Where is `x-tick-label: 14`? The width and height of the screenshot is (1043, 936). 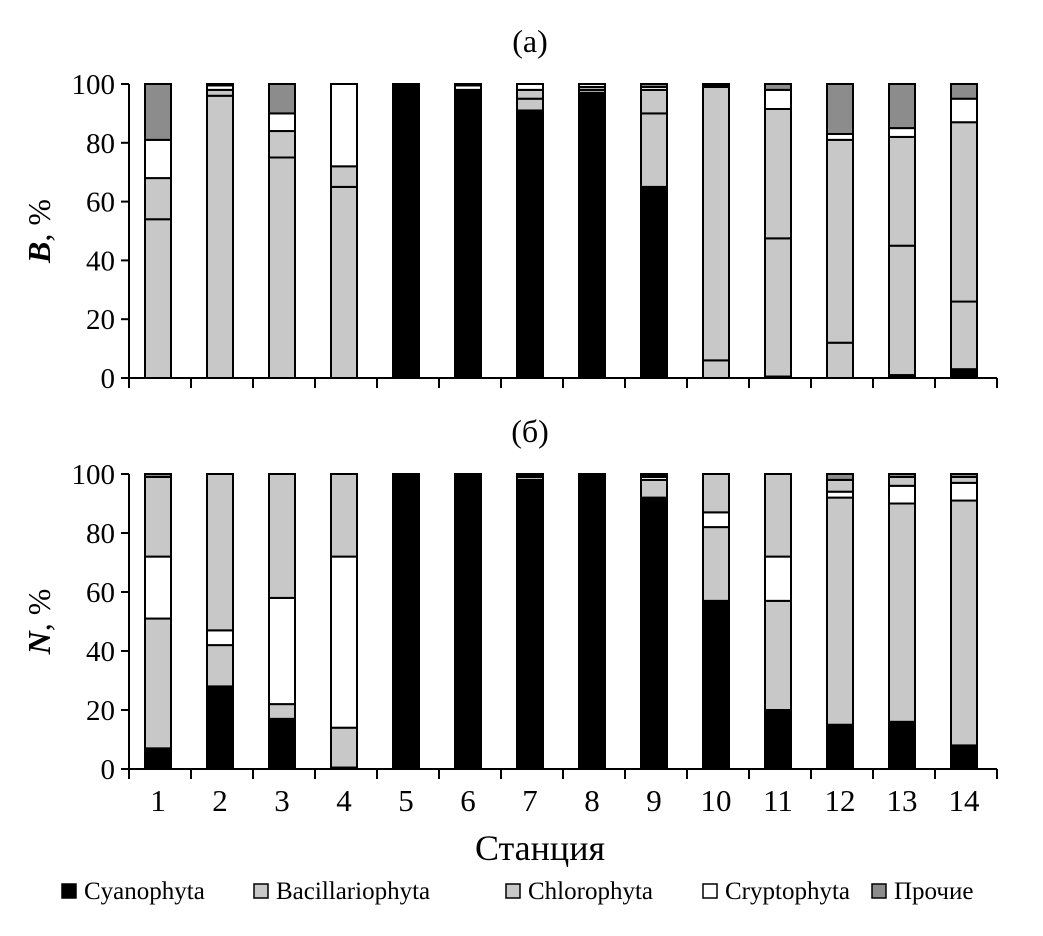 x-tick-label: 14 is located at coordinates (965, 800).